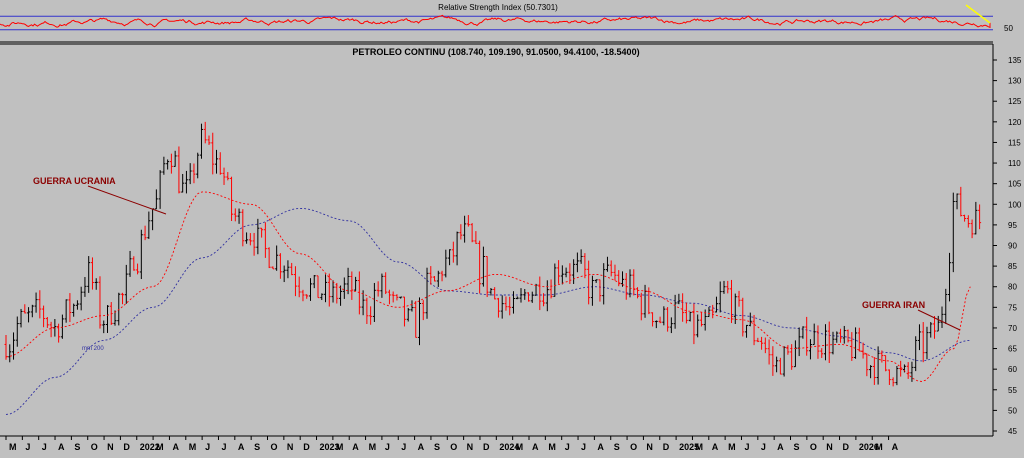 The height and width of the screenshot is (458, 1024). What do you see at coordinates (1012, 369) in the screenshot?
I see `y-tick-label: 60` at bounding box center [1012, 369].